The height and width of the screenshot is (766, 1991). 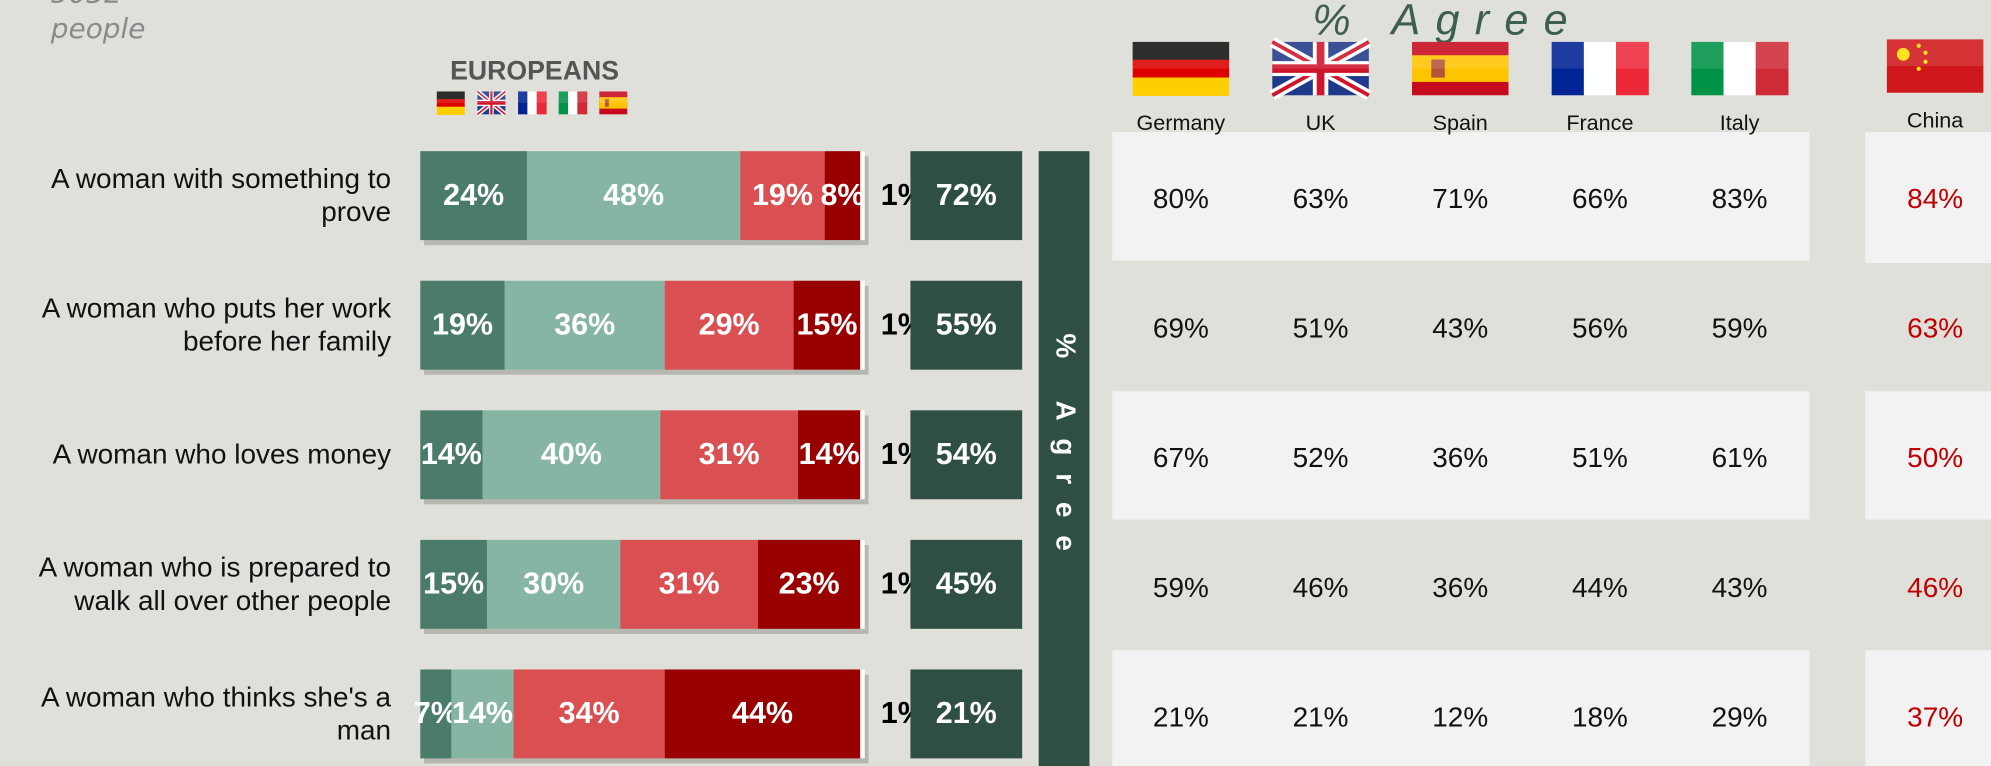 What do you see at coordinates (1321, 457) in the screenshot?
I see `table-cell: 52%` at bounding box center [1321, 457].